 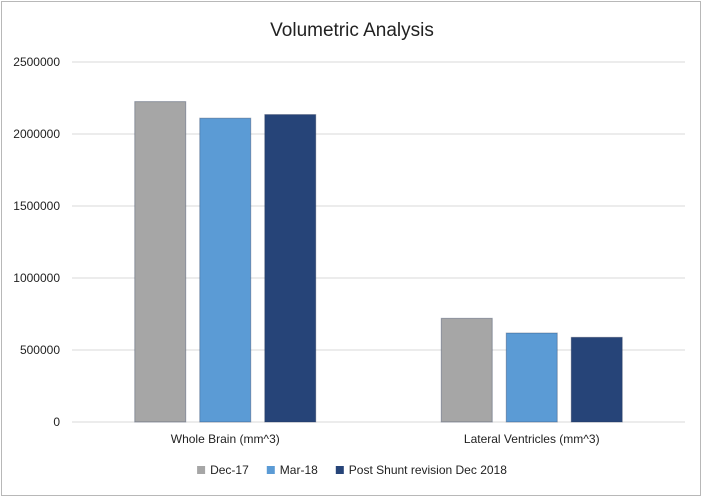 I want to click on y-tick-label: 500000, so click(x=40, y=350).